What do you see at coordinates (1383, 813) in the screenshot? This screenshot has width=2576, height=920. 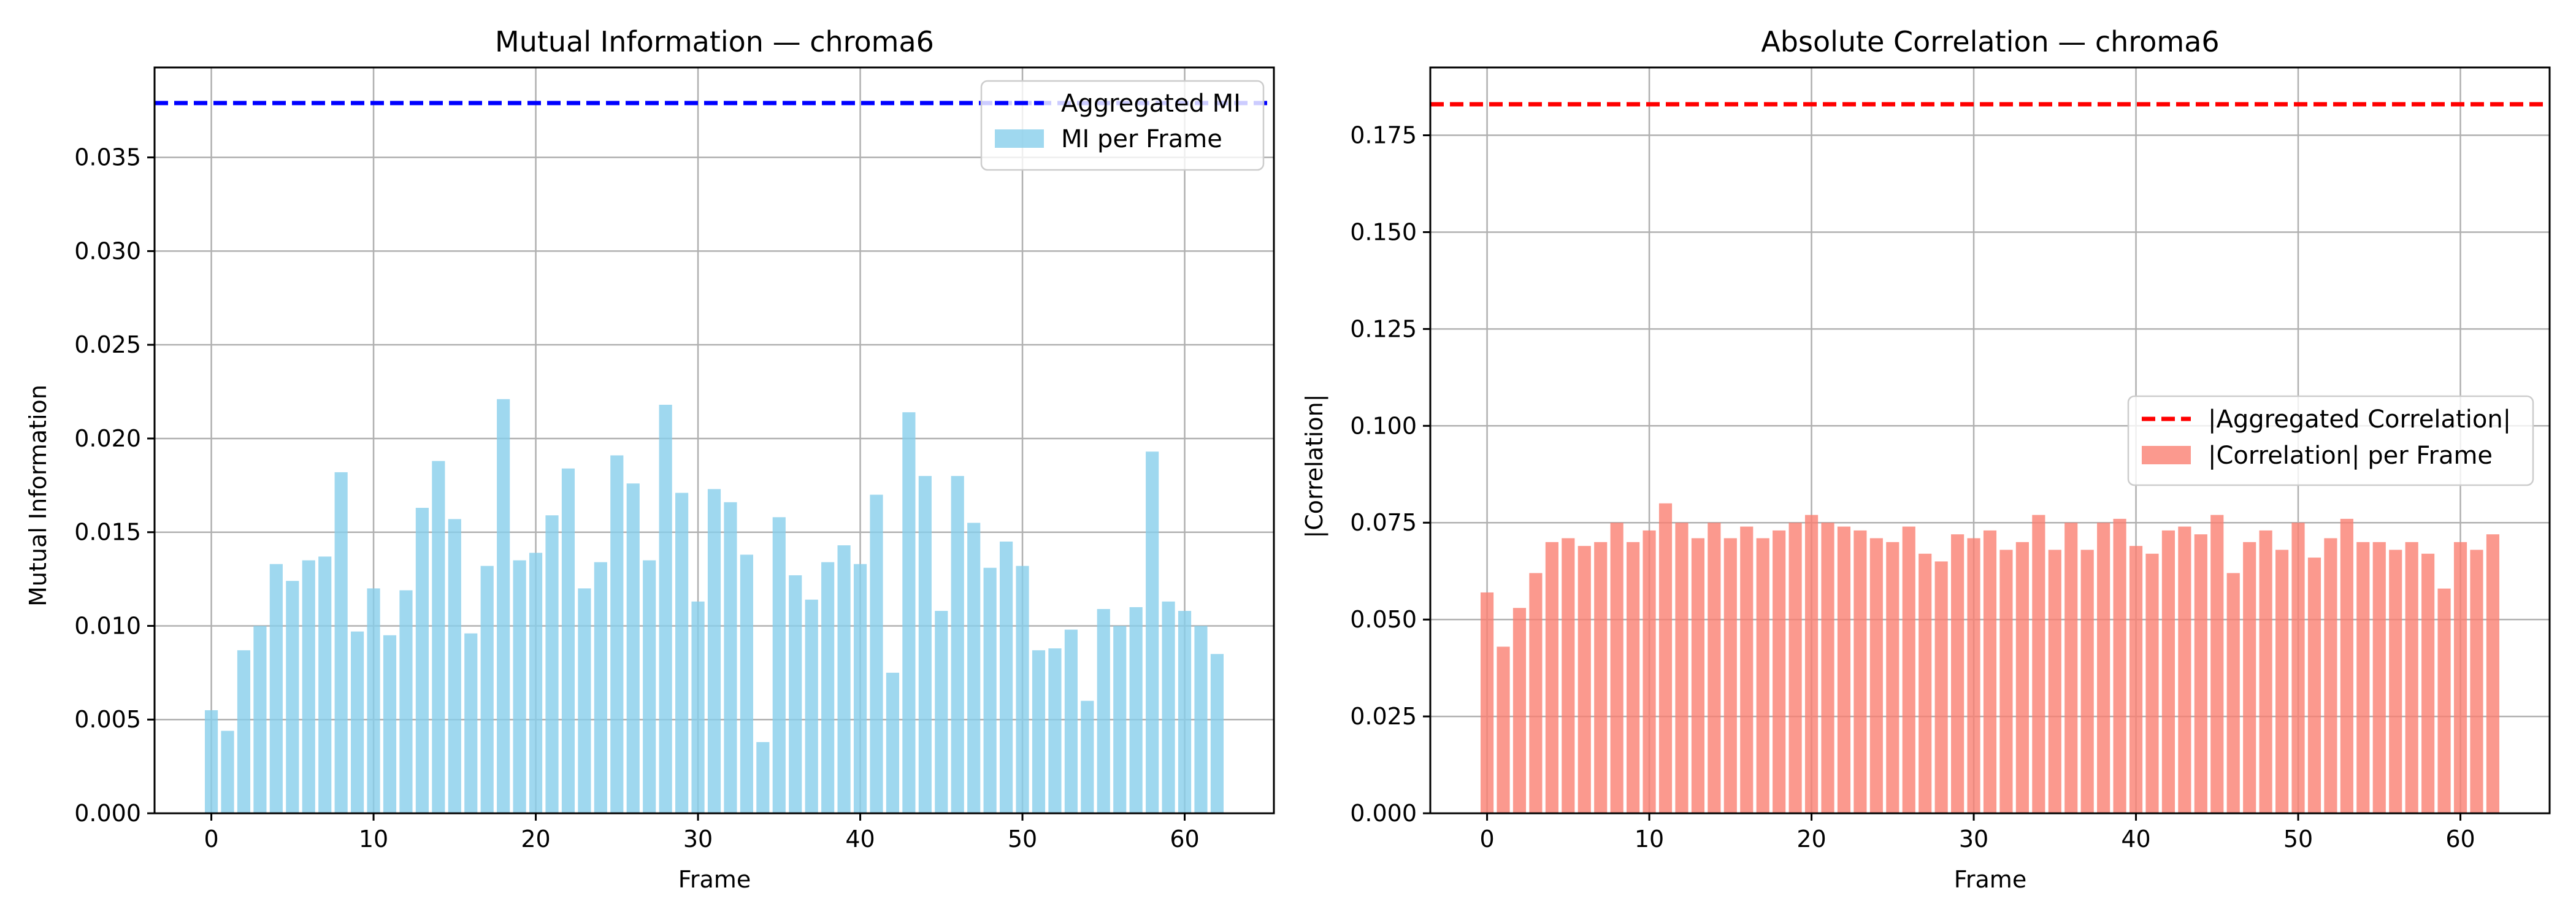 I see `correlation-ytick-label-0: 0.000` at bounding box center [1383, 813].